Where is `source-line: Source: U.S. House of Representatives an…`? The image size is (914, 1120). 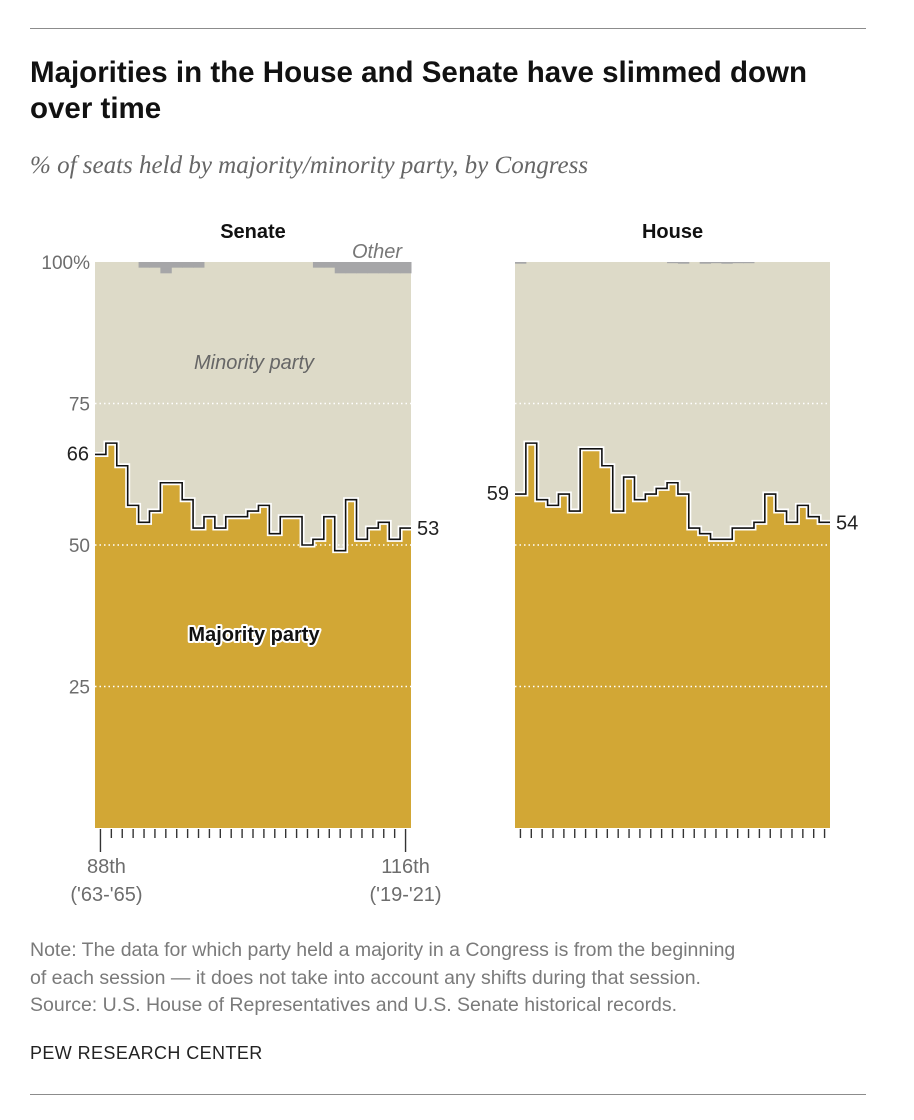
source-line: Source: U.S. House of Representatives an… is located at coordinates (354, 1005).